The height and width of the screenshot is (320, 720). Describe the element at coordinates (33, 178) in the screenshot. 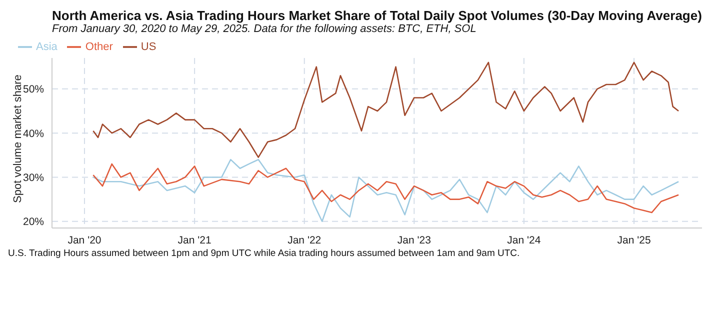

I see `y-tick-label: 30%` at that location.